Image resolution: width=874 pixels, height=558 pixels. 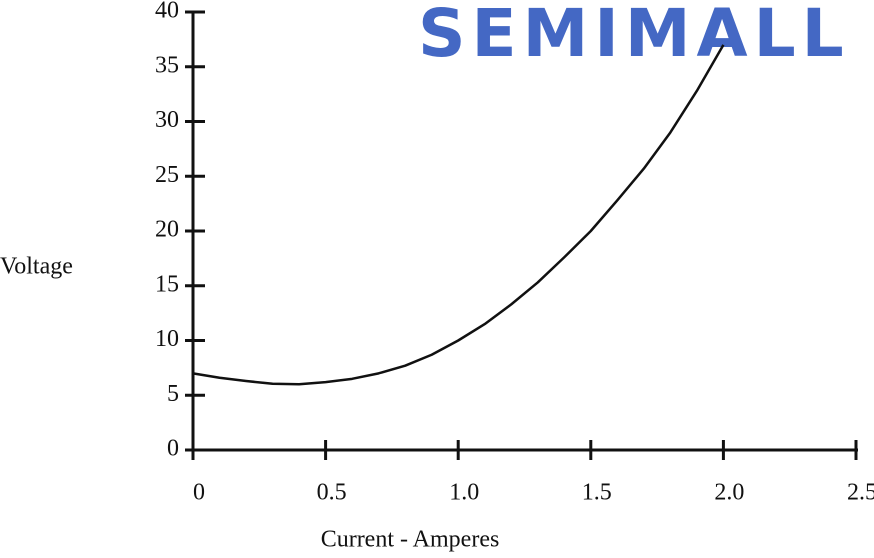 What do you see at coordinates (173, 394) in the screenshot?
I see `y-tick-label: 5` at bounding box center [173, 394].